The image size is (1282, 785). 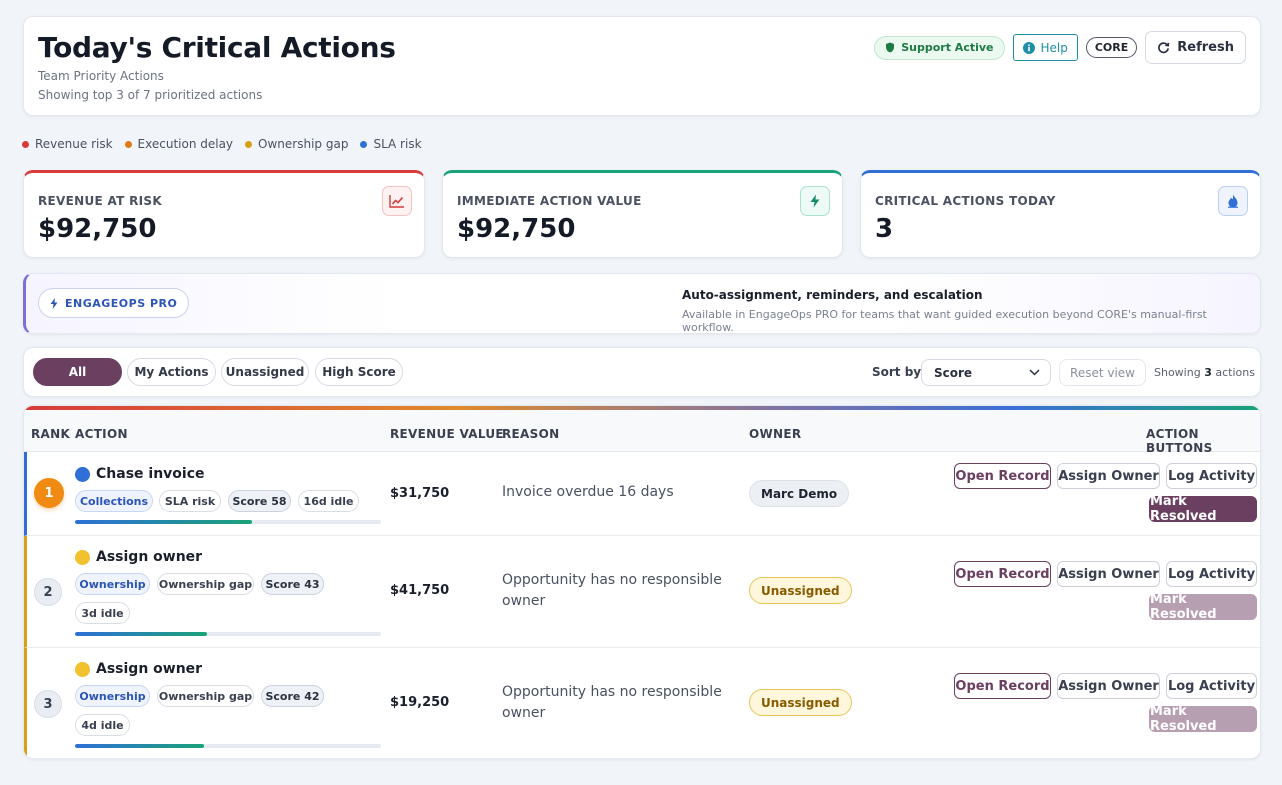 I want to click on table-accent-bar, so click(x=642, y=408).